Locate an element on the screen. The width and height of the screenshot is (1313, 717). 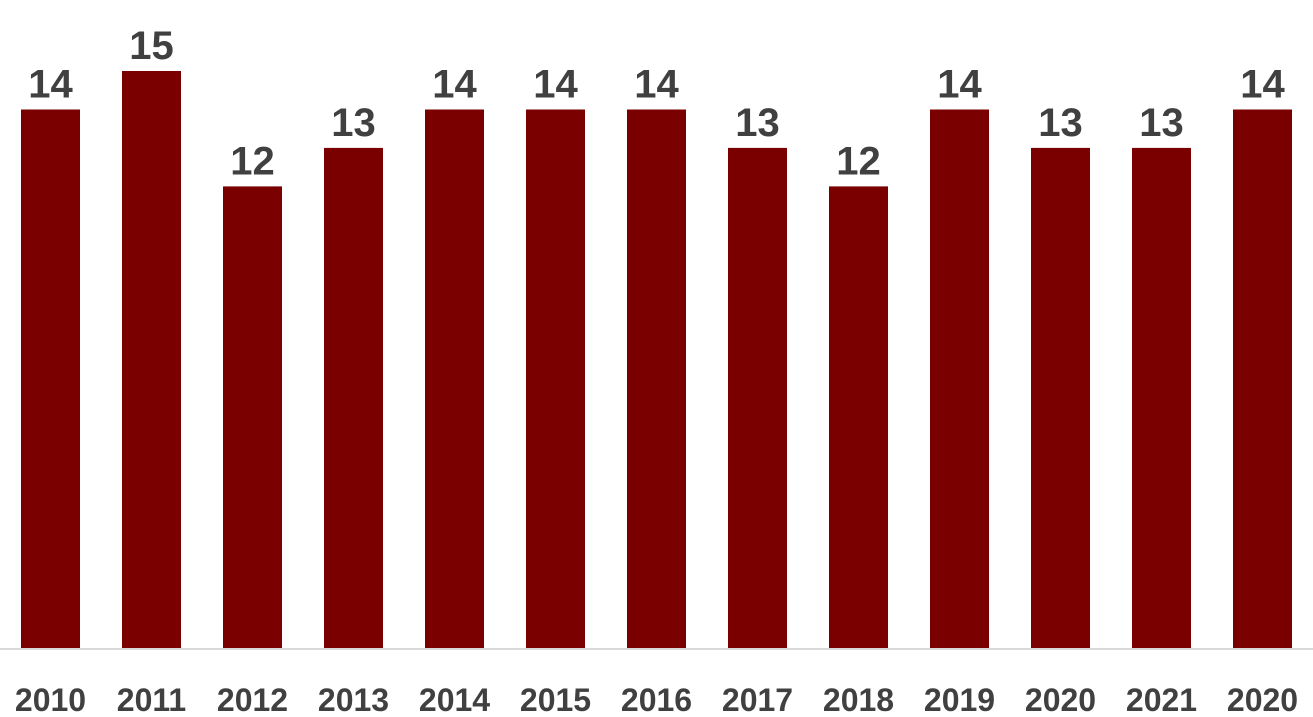
x-tick-label-11: 2021 is located at coordinates (1161, 699).